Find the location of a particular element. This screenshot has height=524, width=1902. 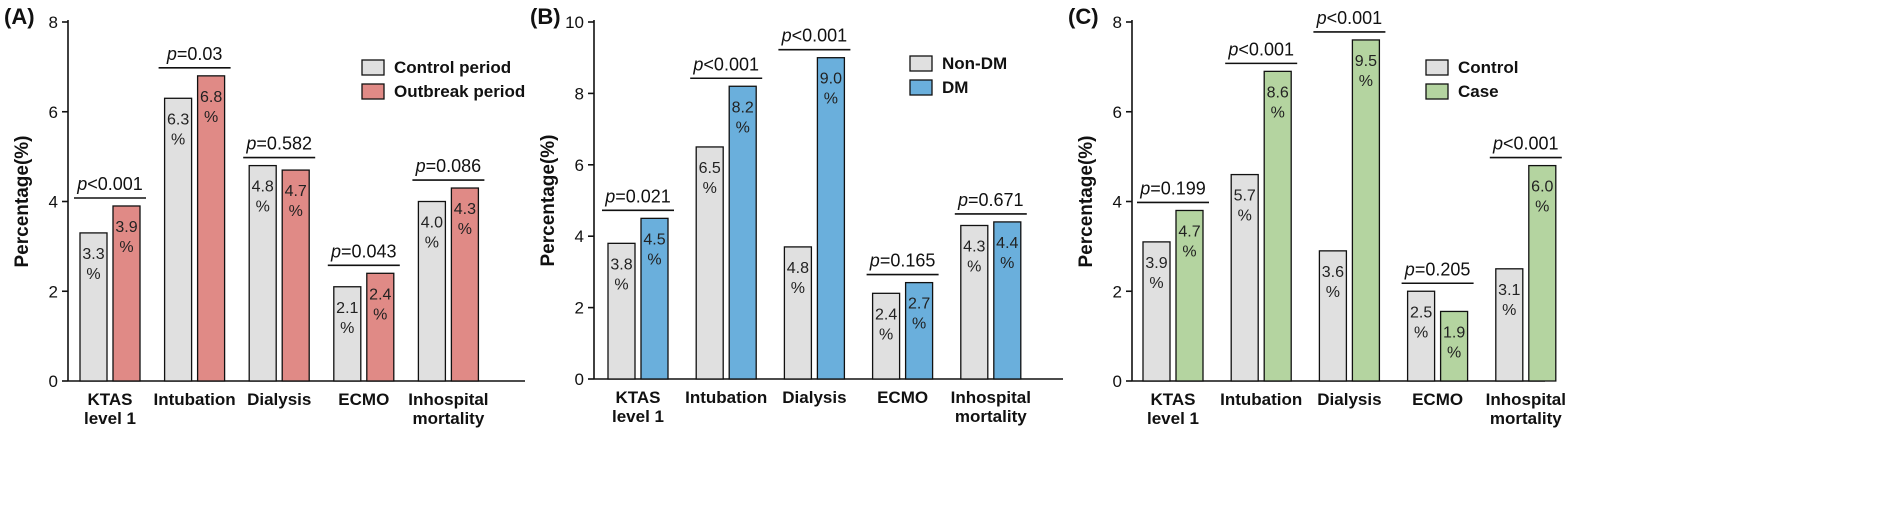

bar-c-s0-c2 is located at coordinates (1333, 316).